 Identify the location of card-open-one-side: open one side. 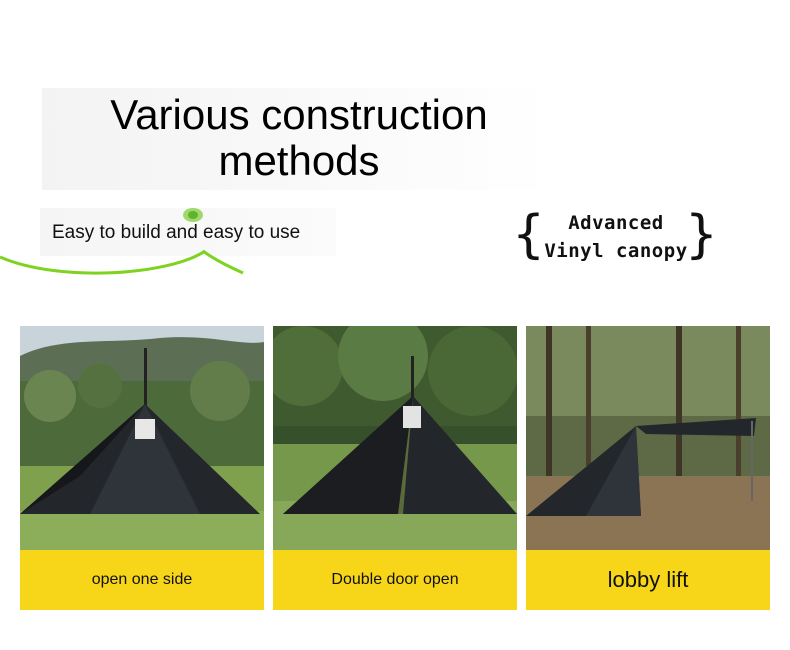
(142, 468).